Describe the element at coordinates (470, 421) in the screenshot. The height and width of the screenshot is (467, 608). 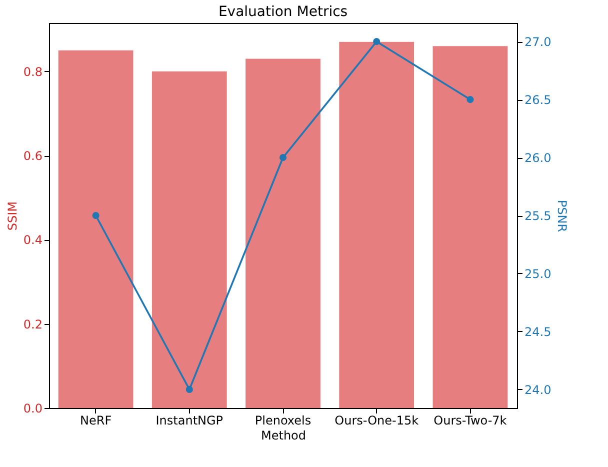
I see `x-tick-label: Ours-Two-7k` at that location.